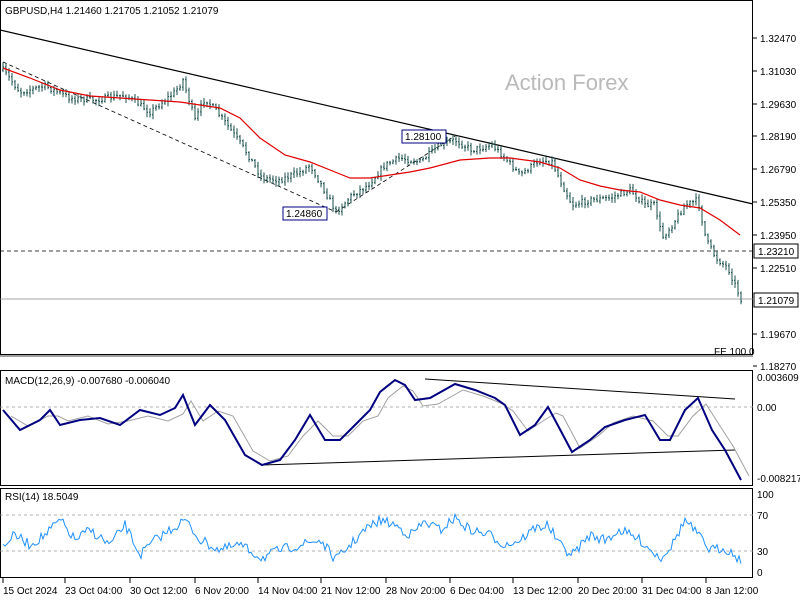  What do you see at coordinates (567, 82) in the screenshot?
I see `watermark: Action Forex` at bounding box center [567, 82].